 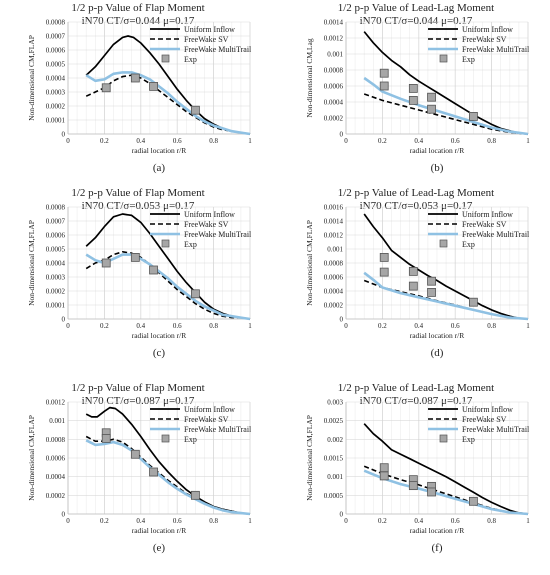 I want to click on y-tick-label: 0.0014, so click(x=334, y=23).